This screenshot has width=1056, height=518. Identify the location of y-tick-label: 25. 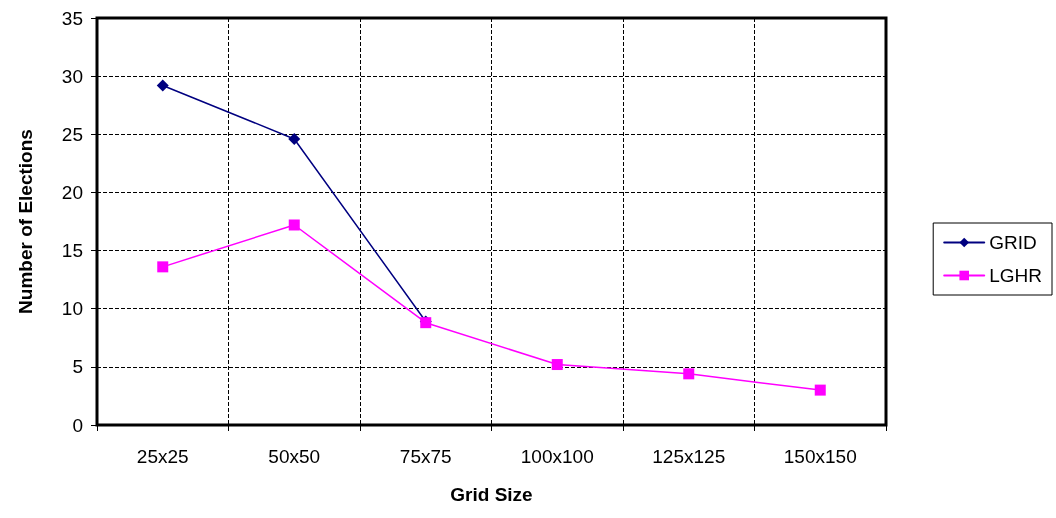
(72, 134).